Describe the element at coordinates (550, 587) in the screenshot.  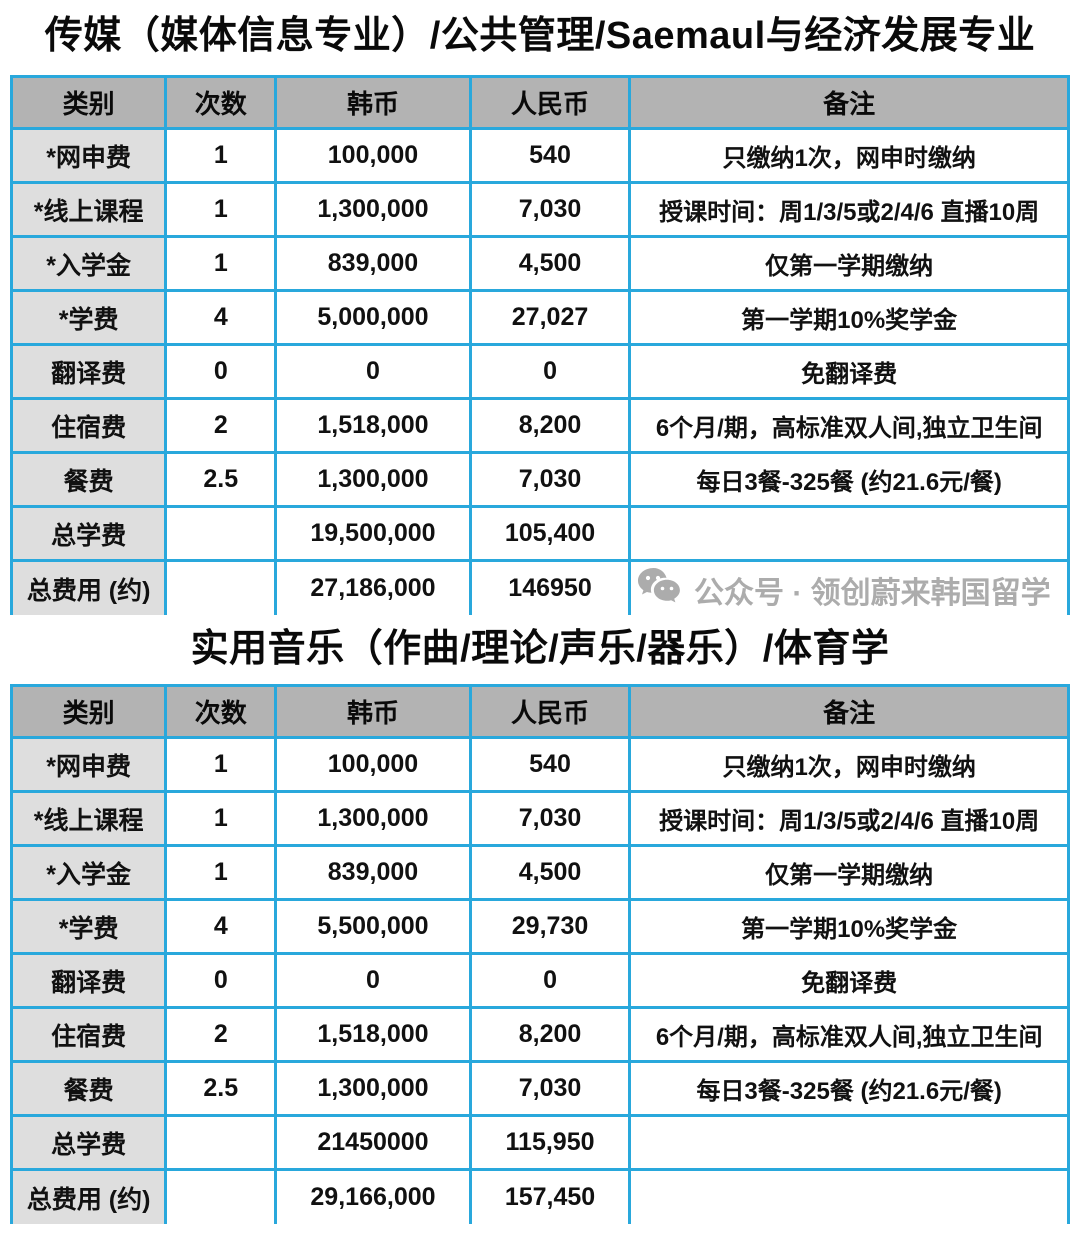
I see `cell-rmb: 146950` at that location.